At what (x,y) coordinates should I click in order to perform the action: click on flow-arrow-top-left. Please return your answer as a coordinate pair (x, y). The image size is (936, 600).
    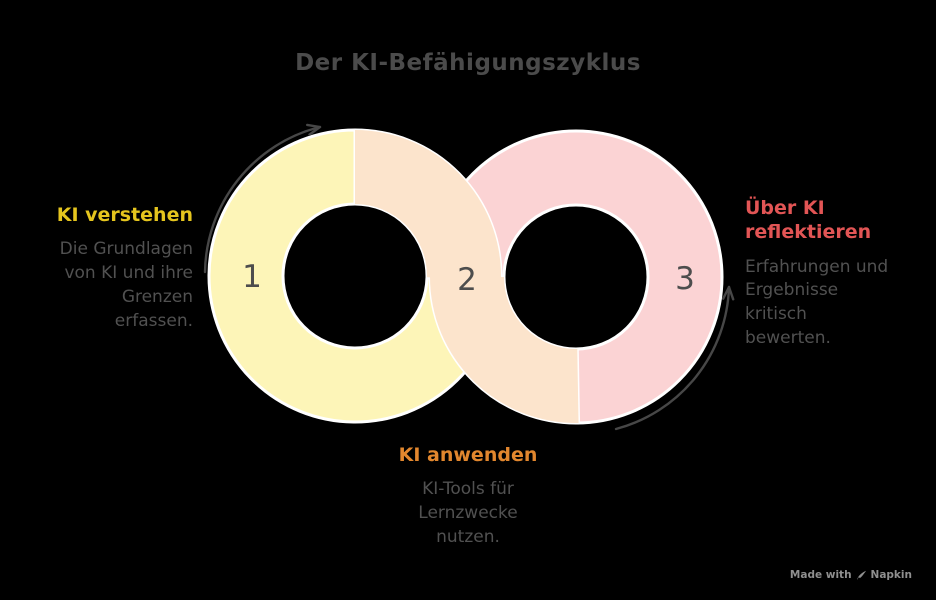
    Looking at the image, I should click on (262, 199).